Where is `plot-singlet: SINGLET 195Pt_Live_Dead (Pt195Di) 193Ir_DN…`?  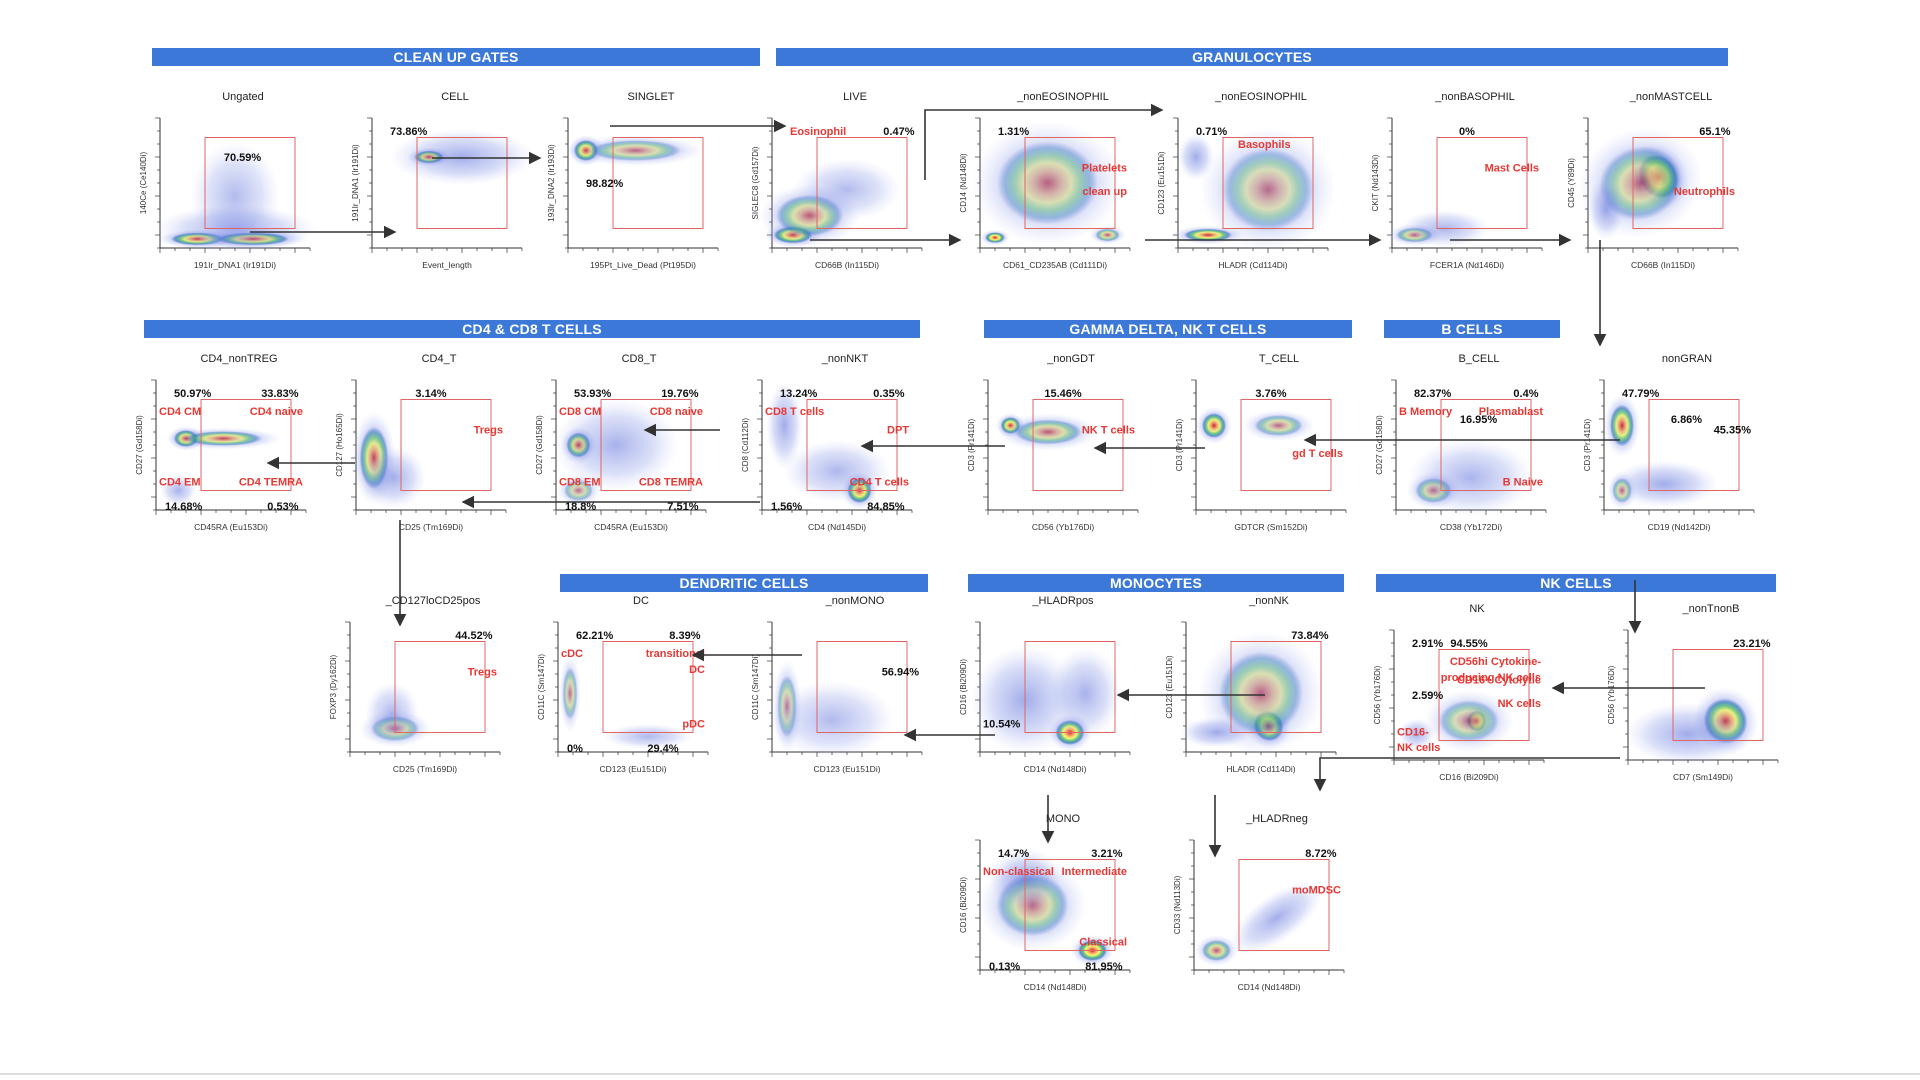
plot-singlet: SINGLET 195Pt_Live_Dead (Pt195Di) 193Ir_DN… is located at coordinates (633, 180).